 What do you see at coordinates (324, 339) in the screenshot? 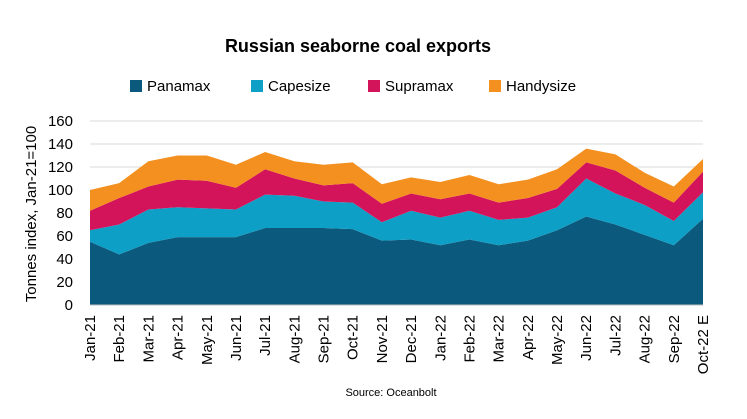
I see `x-tick-label: Sep-21` at bounding box center [324, 339].